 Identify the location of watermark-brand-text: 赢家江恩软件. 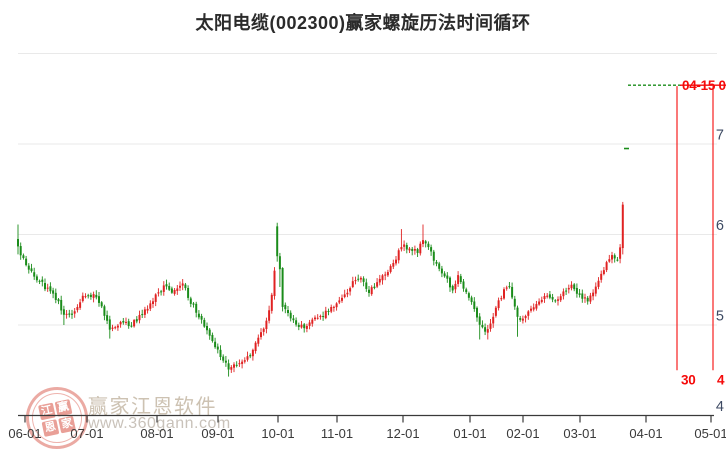
(152, 407).